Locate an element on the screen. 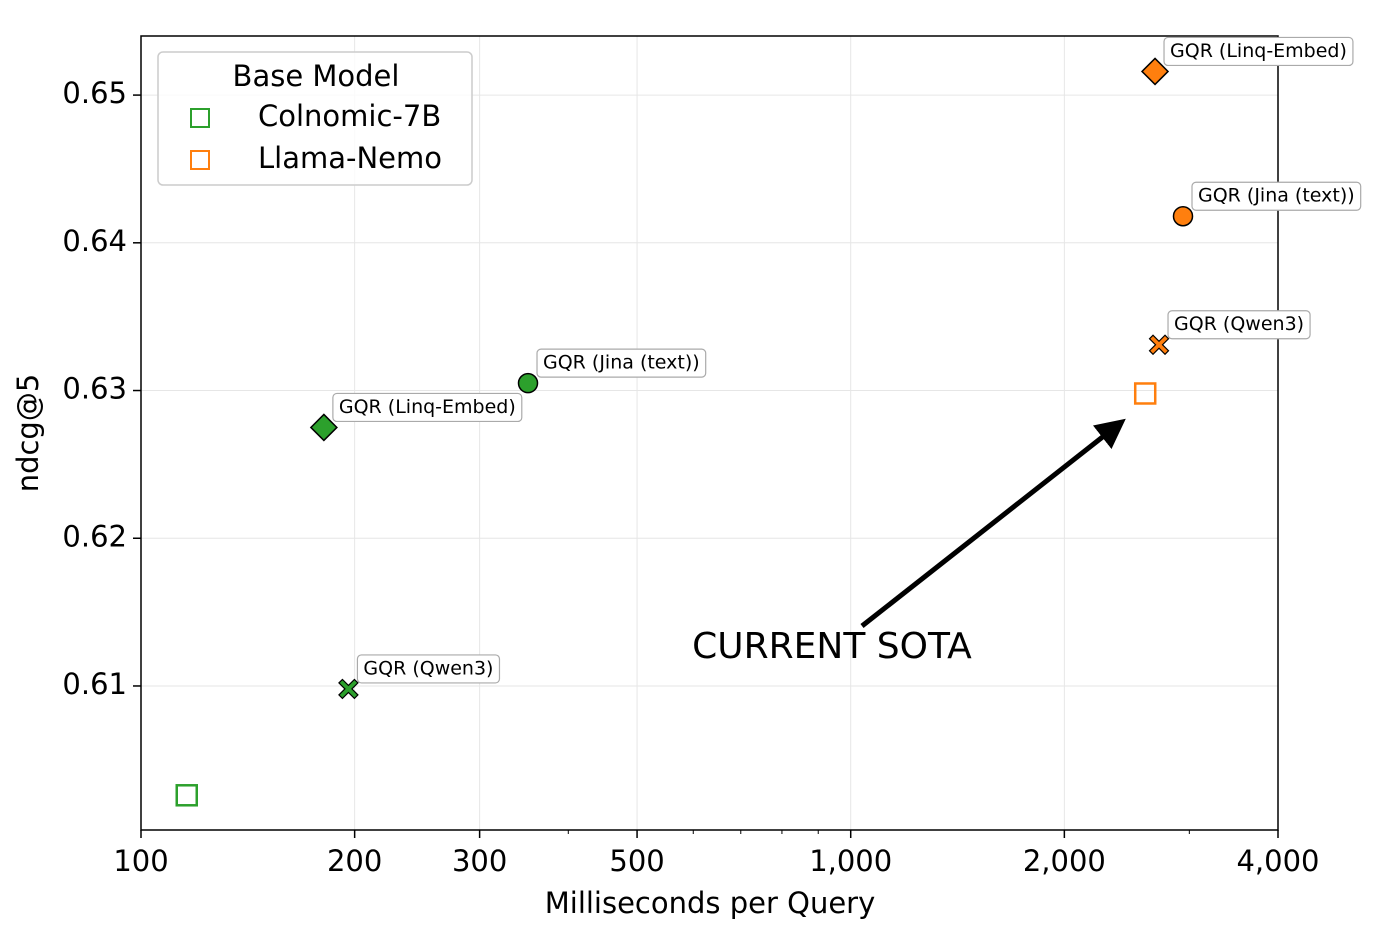 The height and width of the screenshot is (940, 1382). x-tick-label: 4,000 is located at coordinates (1277, 861).